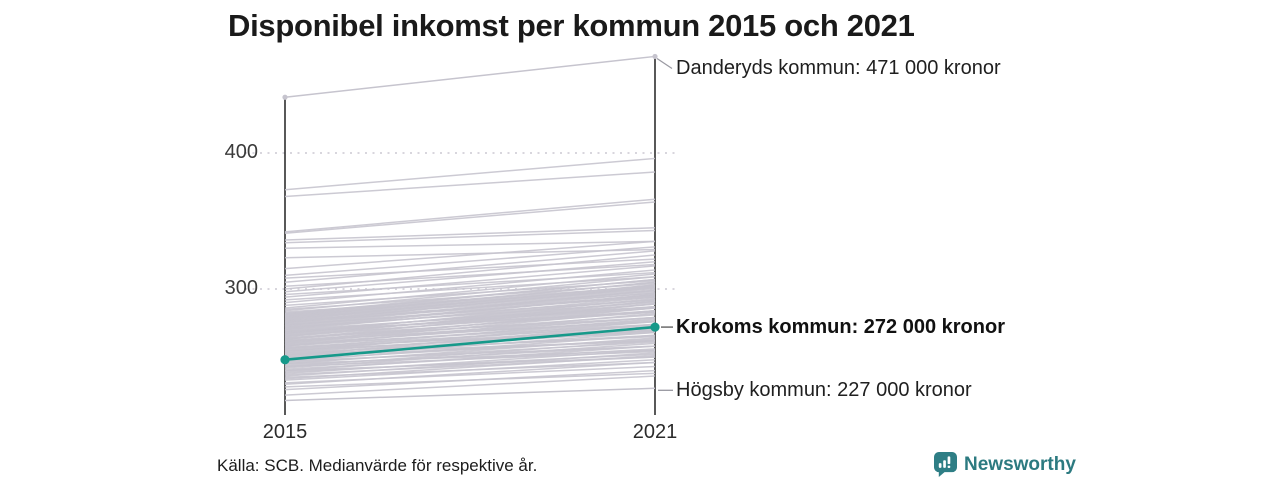  What do you see at coordinates (840, 327) in the screenshot?
I see `annotation-krokom: Krokoms kommun: 272 000 kronor` at bounding box center [840, 327].